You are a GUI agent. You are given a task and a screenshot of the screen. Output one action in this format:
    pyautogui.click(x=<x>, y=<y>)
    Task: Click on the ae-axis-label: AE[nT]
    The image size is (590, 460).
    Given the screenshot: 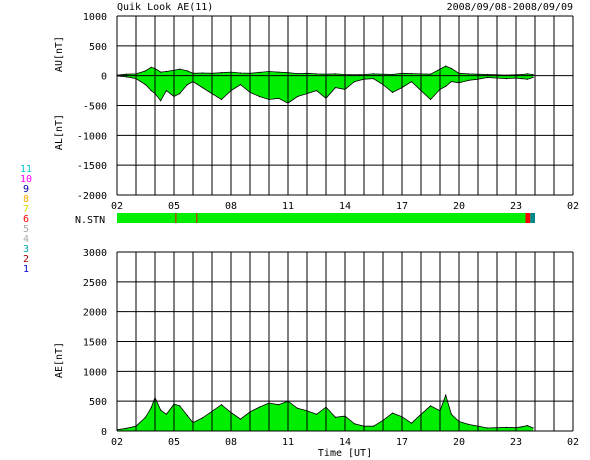 What is the action you would take?
    pyautogui.click(x=59, y=360)
    